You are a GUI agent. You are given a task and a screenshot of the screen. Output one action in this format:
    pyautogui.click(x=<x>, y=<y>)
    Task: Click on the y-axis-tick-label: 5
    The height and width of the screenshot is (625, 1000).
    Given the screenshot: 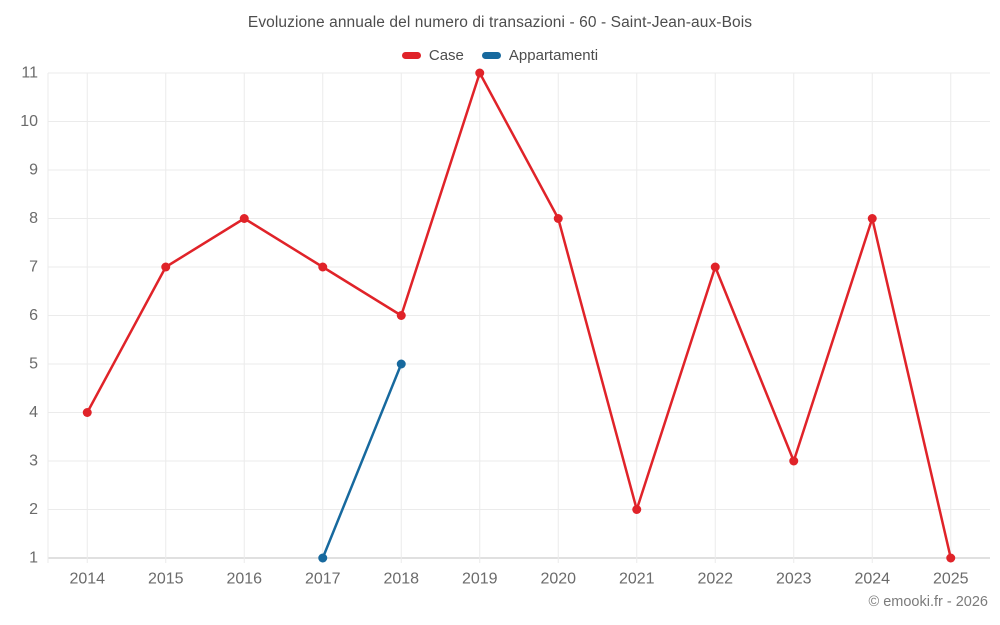 What is the action you would take?
    pyautogui.click(x=33, y=364)
    